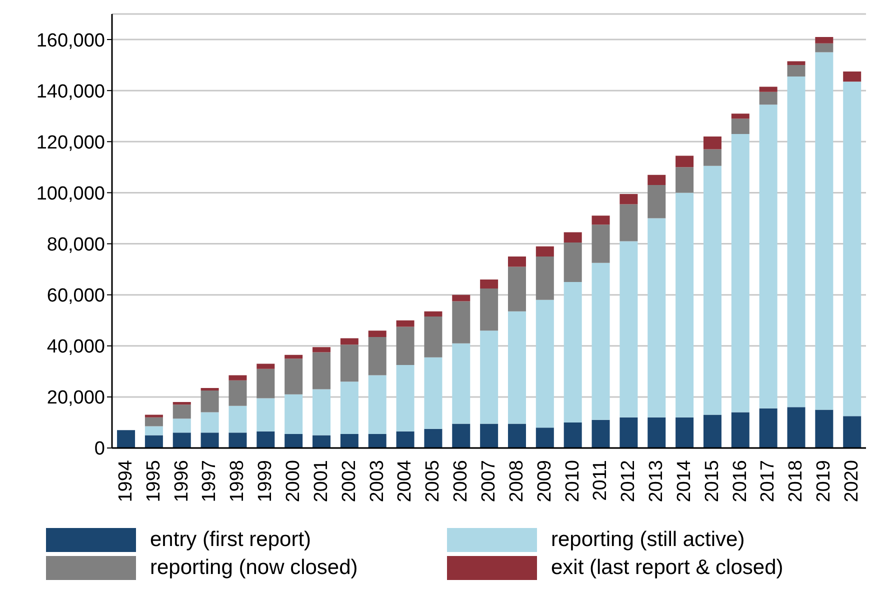 The width and height of the screenshot is (877, 610). Describe the element at coordinates (99, 449) in the screenshot. I see `y-tick-label: 0` at that location.